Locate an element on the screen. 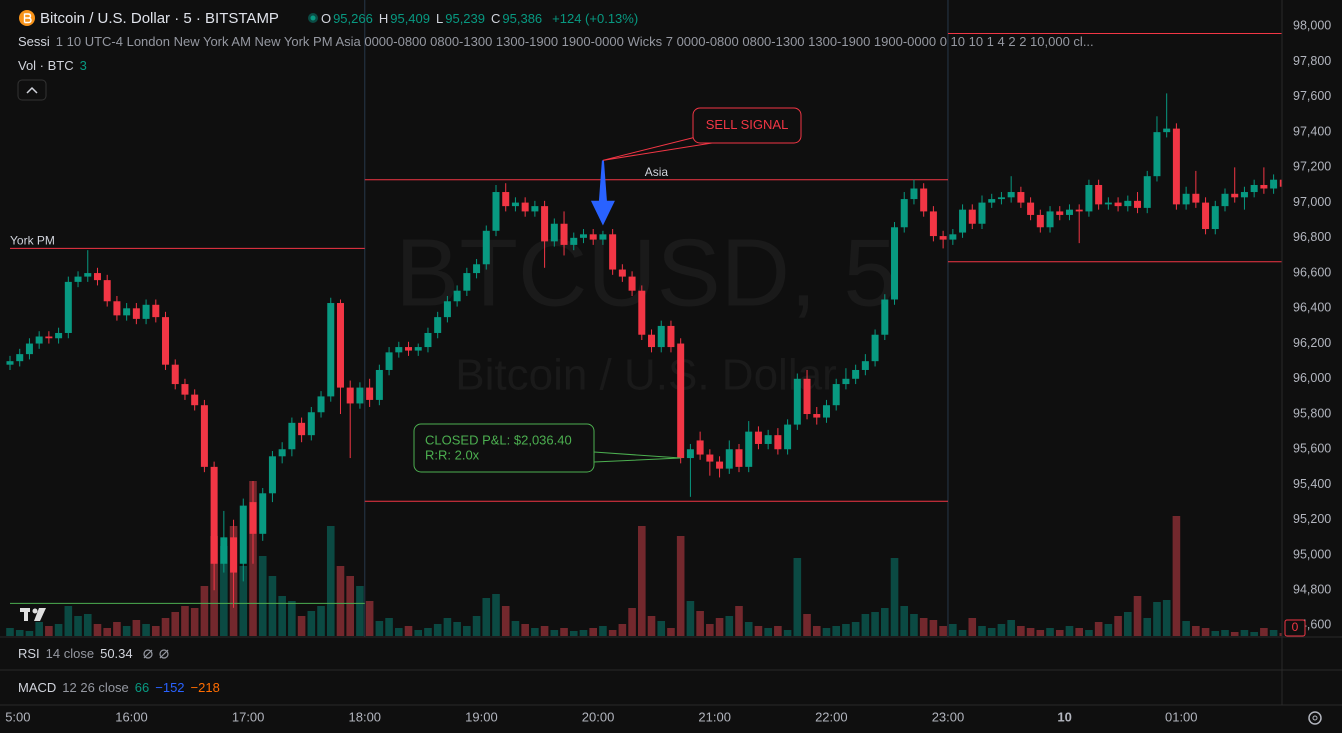 The image size is (1342, 733). signal-arrow is located at coordinates (602, 193).